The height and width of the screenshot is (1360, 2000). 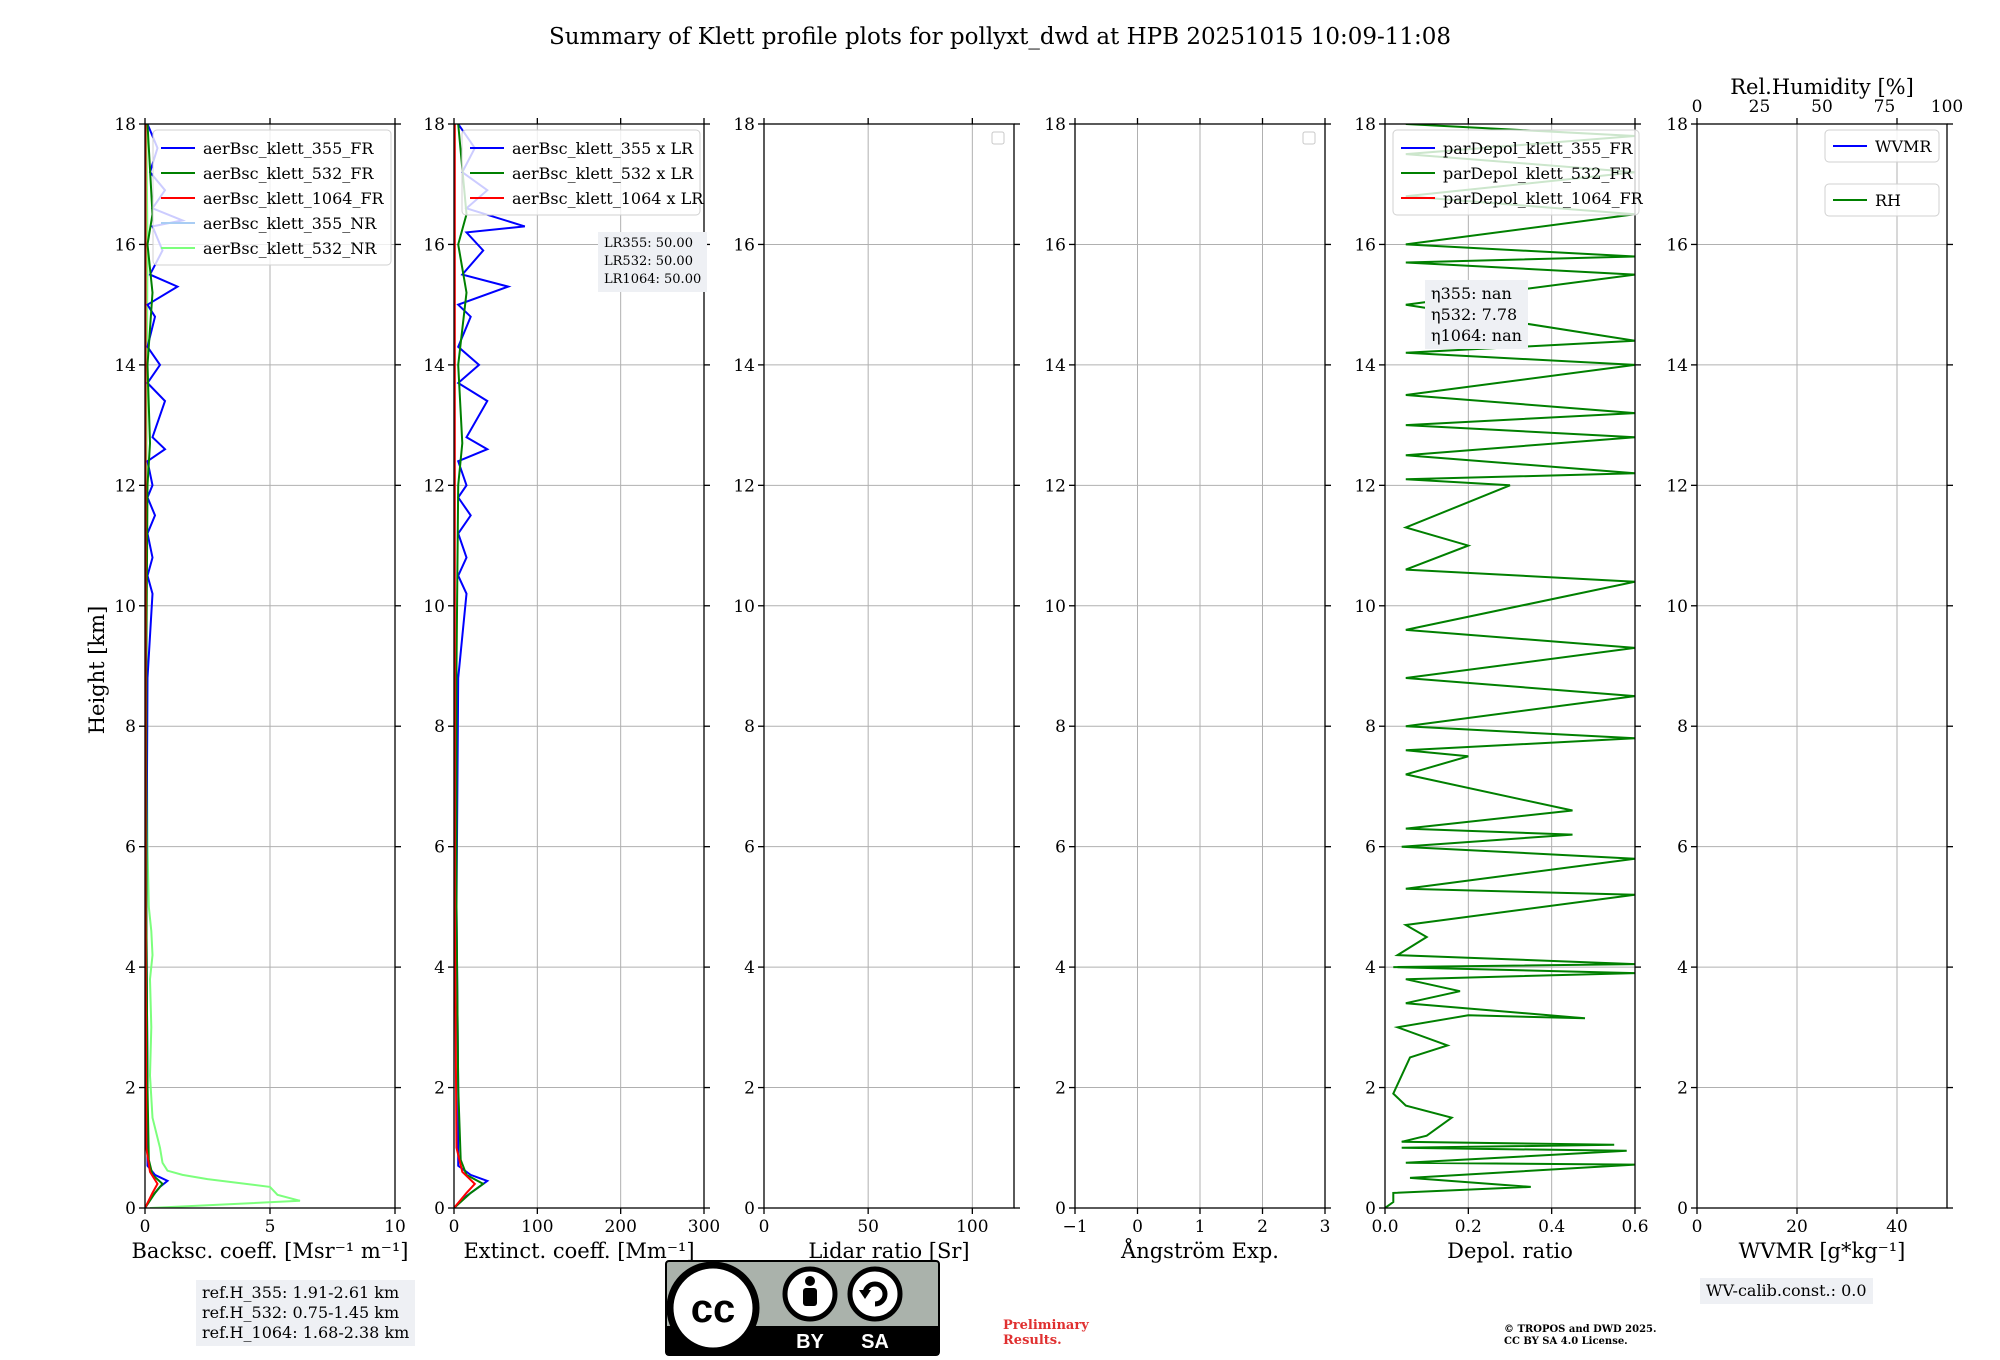 What do you see at coordinates (1137, 1227) in the screenshot?
I see `xtick-label-angstroem: 0` at bounding box center [1137, 1227].